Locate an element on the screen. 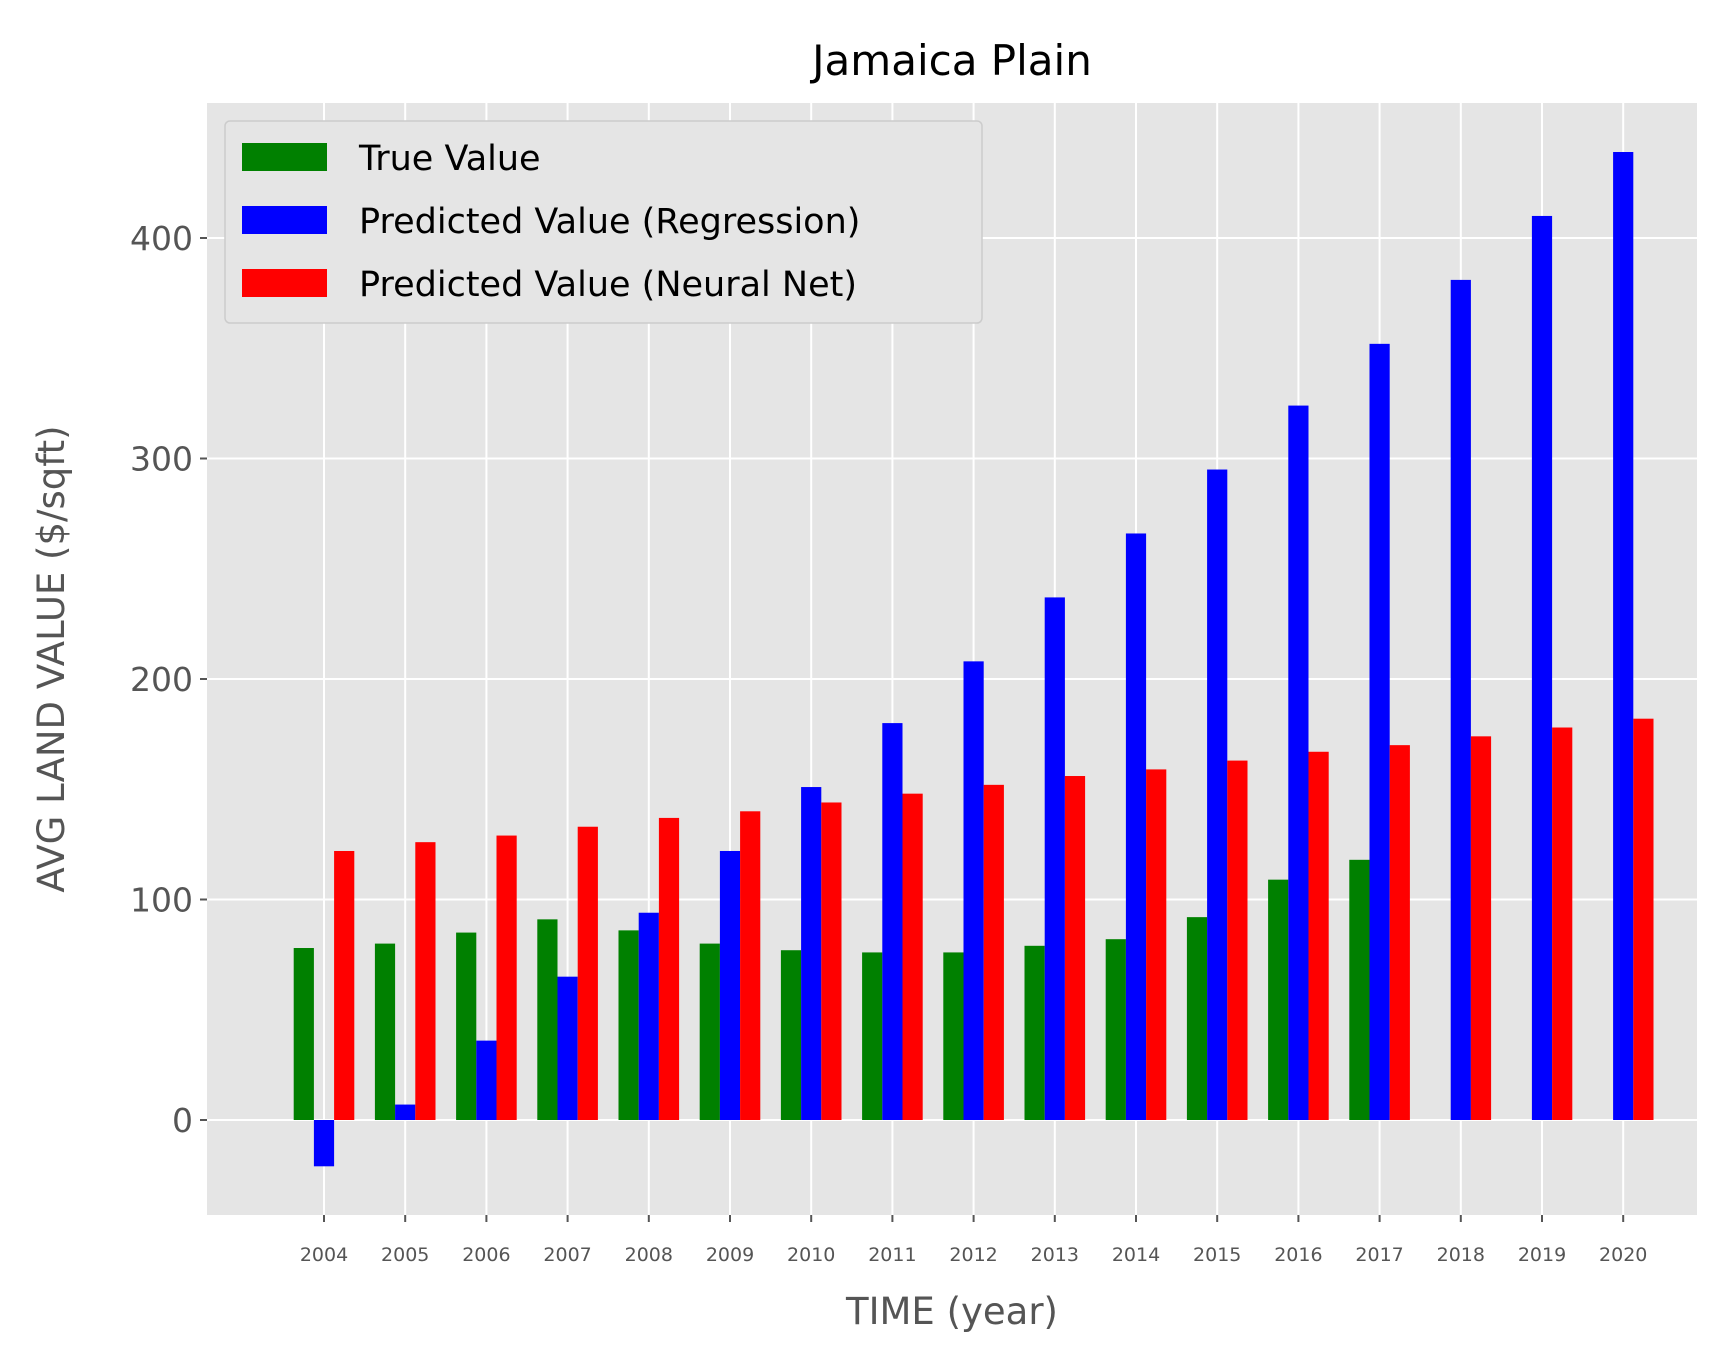  bar-predicted-value-neural-net--2009 is located at coordinates (750, 965).